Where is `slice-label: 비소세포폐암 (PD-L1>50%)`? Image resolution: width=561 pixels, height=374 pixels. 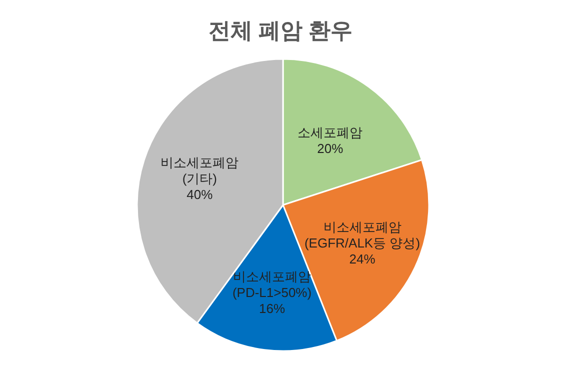 slice-label: 비소세포폐암 (PD-L1>50%) is located at coordinates (272, 284).